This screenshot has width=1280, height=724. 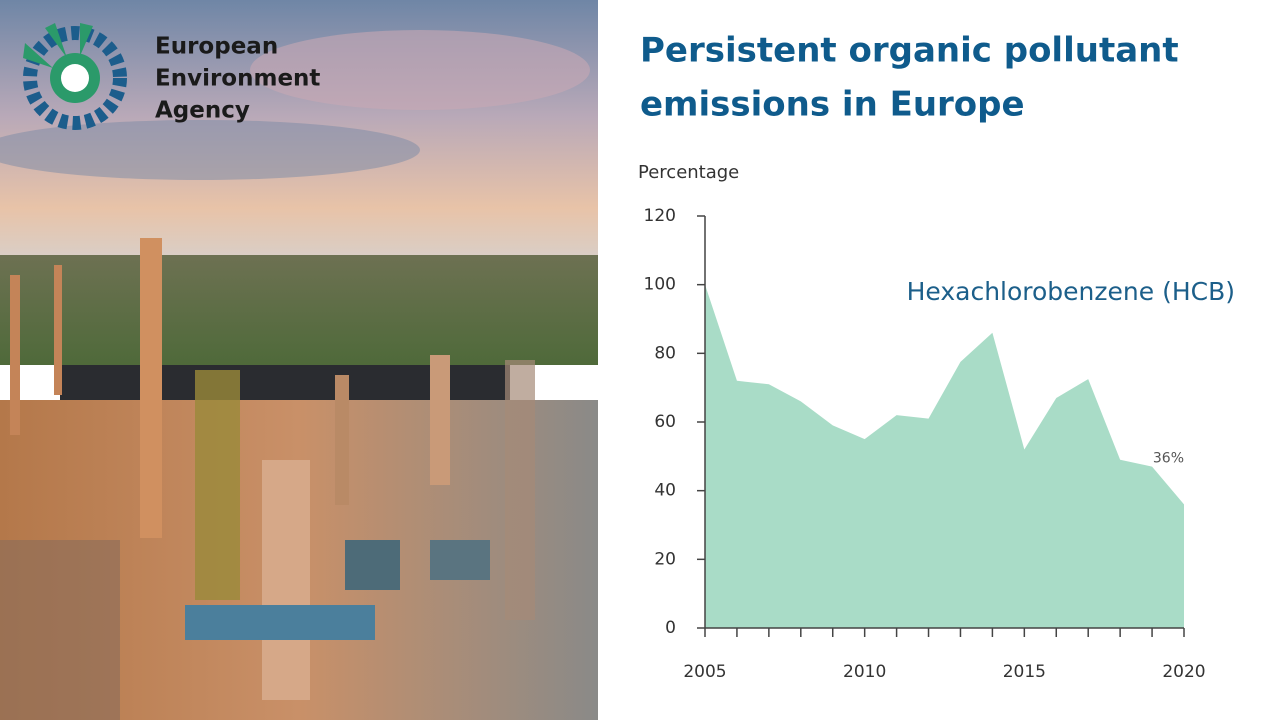 I want to click on series-label: Hexachlorobenzene (HCB), so click(x=1071, y=291).